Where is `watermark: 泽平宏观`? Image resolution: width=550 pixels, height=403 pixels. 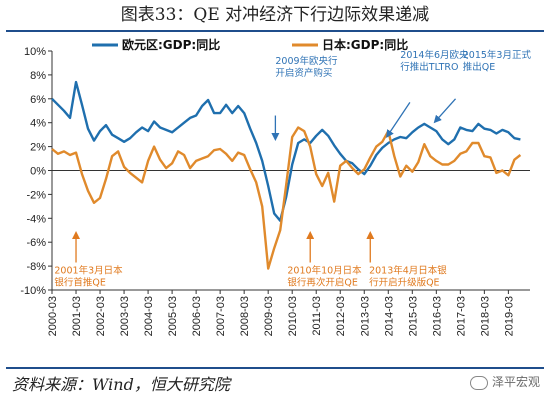 watermark: 泽平宏观 is located at coordinates (504, 381).